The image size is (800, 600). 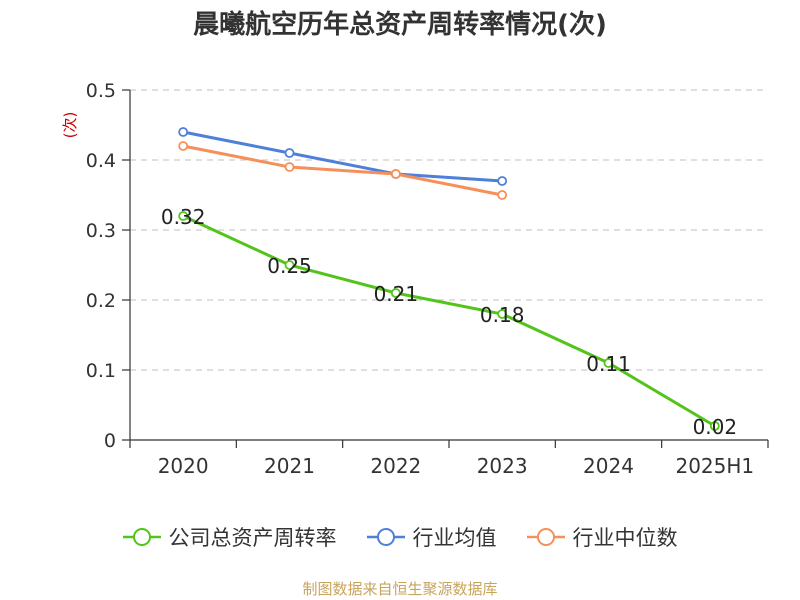 I want to click on y-axis-title: (次), so click(x=70, y=125).